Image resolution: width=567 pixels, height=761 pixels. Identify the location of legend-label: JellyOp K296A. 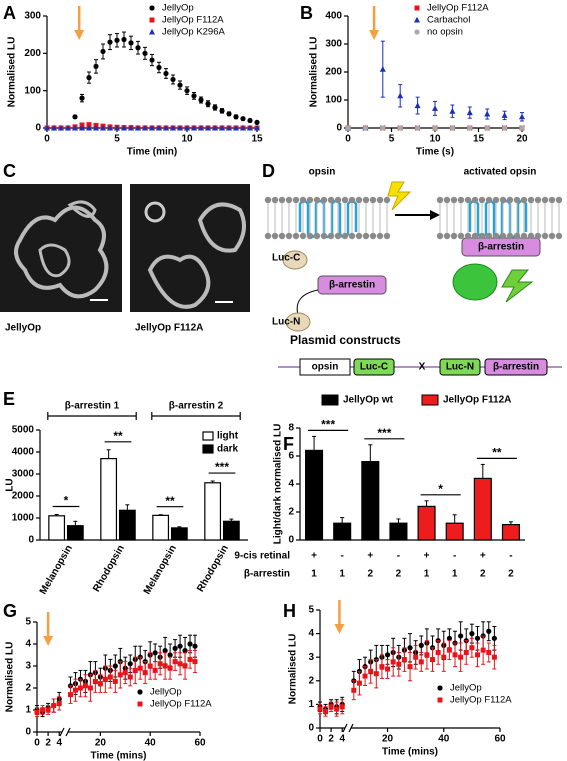
(194, 32).